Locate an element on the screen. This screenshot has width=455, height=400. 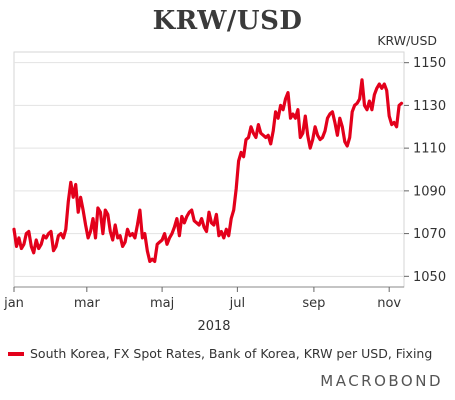
macrobond-logo: MACROBOND is located at coordinates (381, 381).